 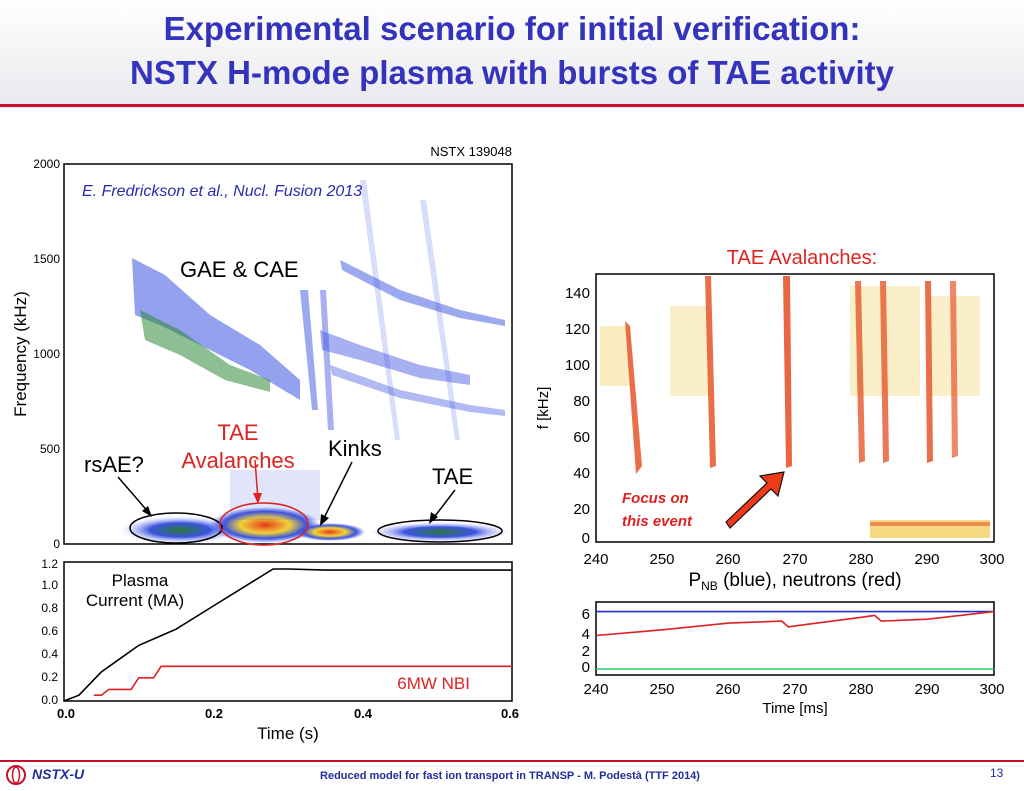 What do you see at coordinates (222, 191) in the screenshot?
I see `citation: E. Fredrickson et al., Nucl. Fusion 2013` at bounding box center [222, 191].